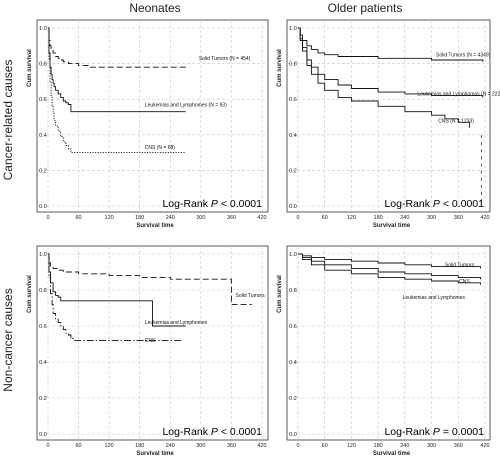 The height and width of the screenshot is (463, 500). Describe the element at coordinates (251, 296) in the screenshot. I see `series-label: Solid Tumors` at that location.